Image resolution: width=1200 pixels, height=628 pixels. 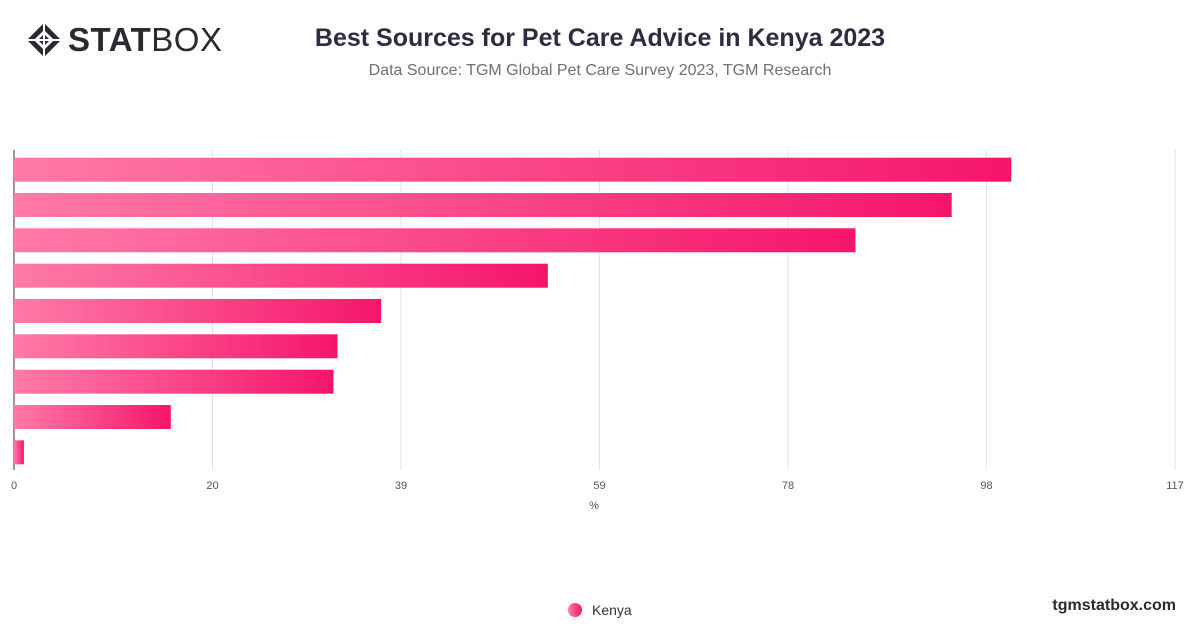 I want to click on x-tick-label: 39, so click(x=401, y=486).